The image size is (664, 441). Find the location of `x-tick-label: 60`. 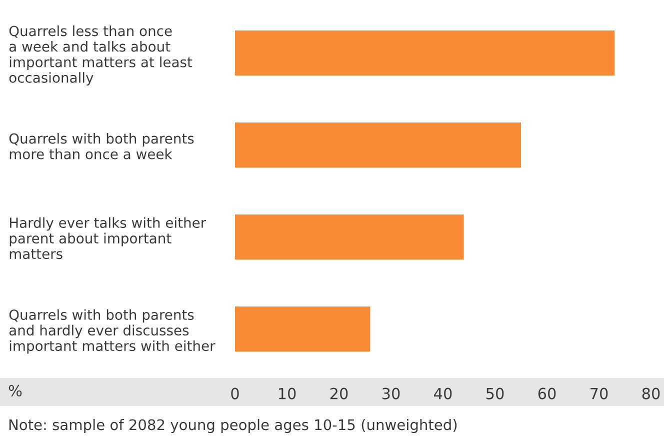

x-tick-label: 60 is located at coordinates (547, 394).